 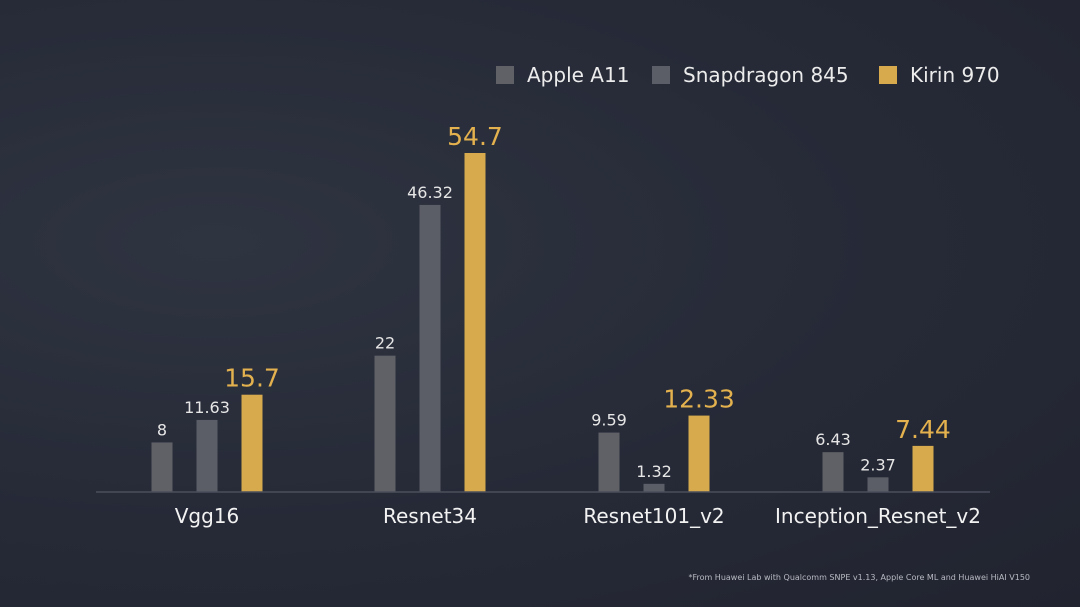 I want to click on value-label-resnet101-v2-apple-a11: 9.59, so click(x=609, y=420).